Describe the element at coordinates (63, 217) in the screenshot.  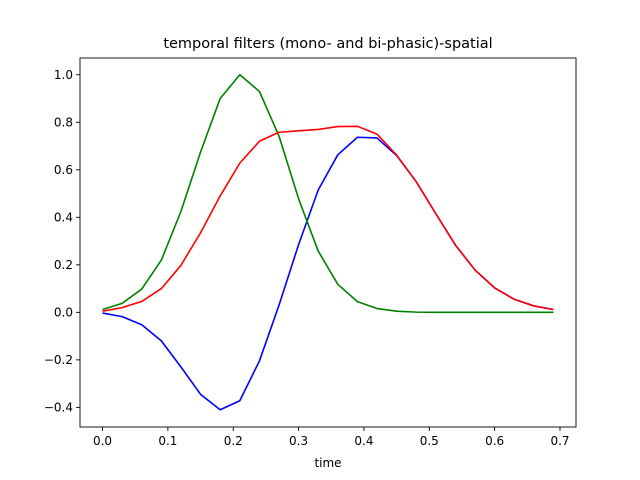
I see `y-tick-label: 0.4` at that location.